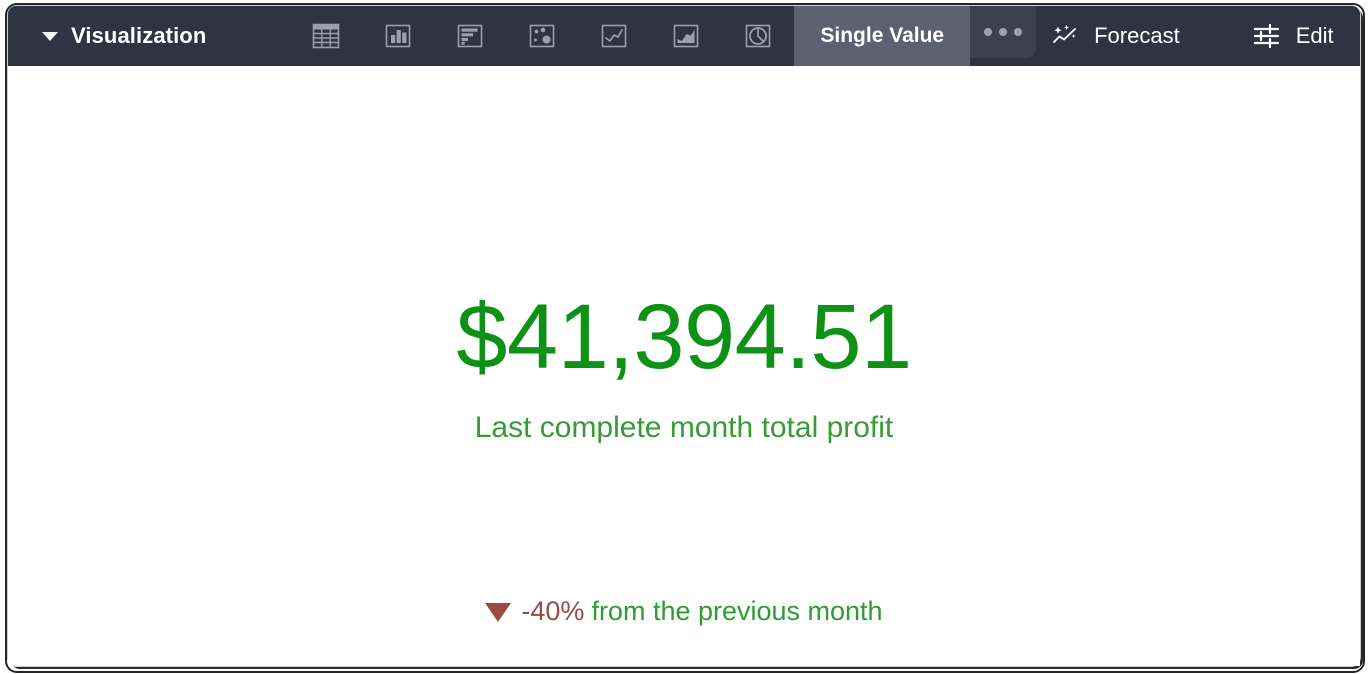 The height and width of the screenshot is (674, 1368). Describe the element at coordinates (1137, 35) in the screenshot. I see `forecast-label: Forecast` at that location.